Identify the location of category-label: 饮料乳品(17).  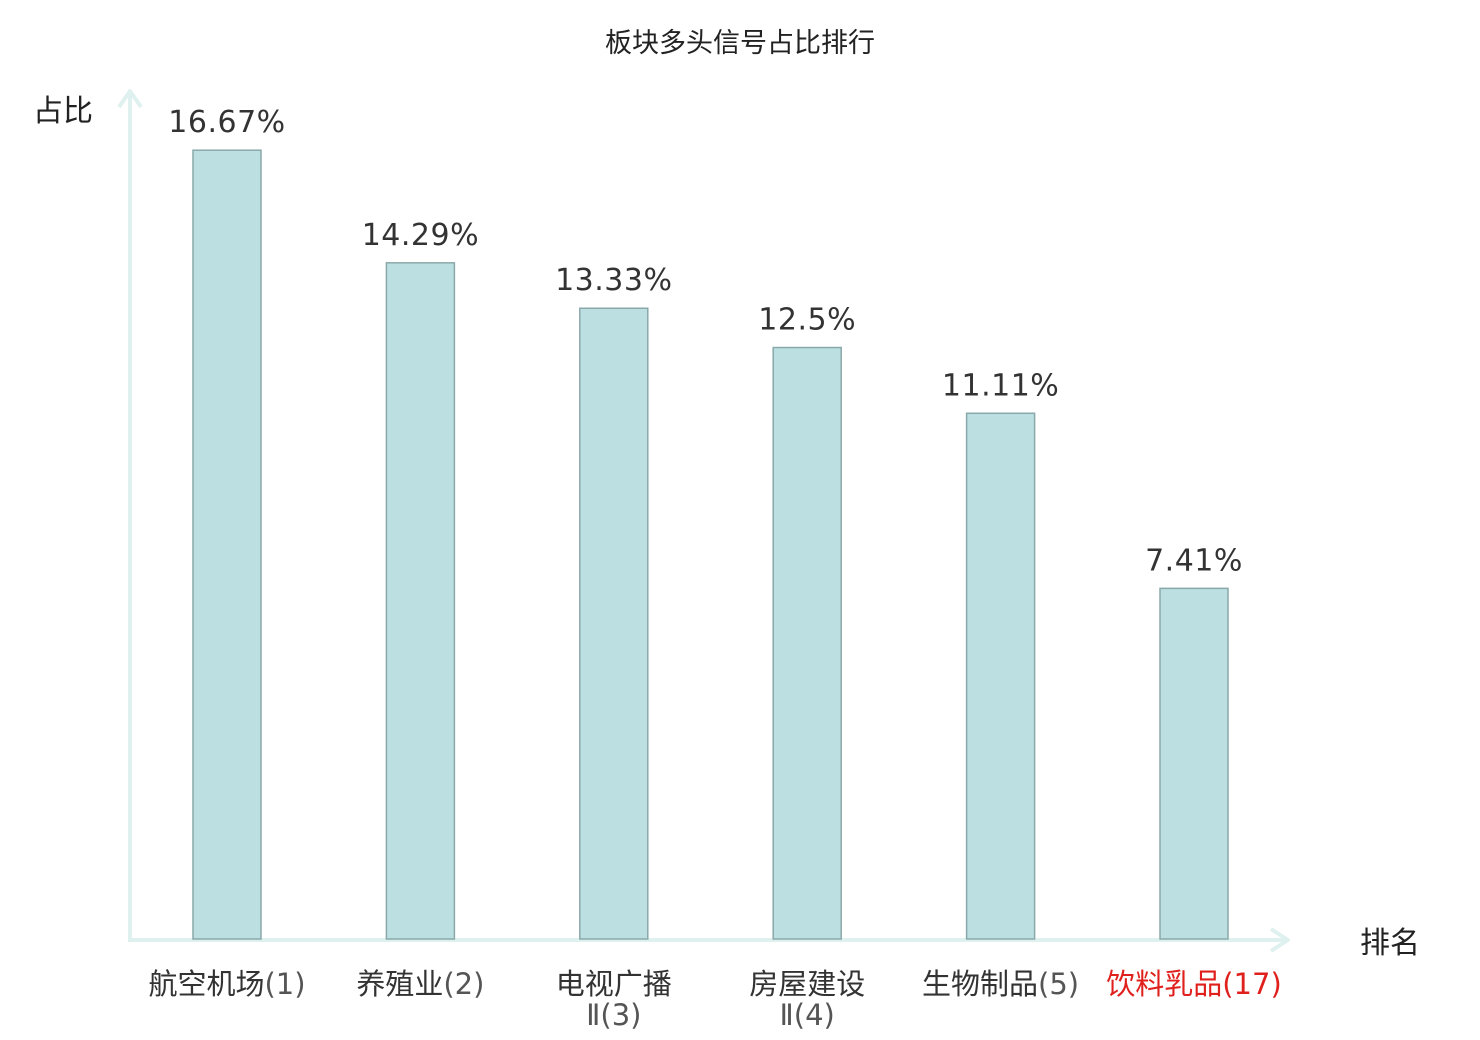
(1194, 984).